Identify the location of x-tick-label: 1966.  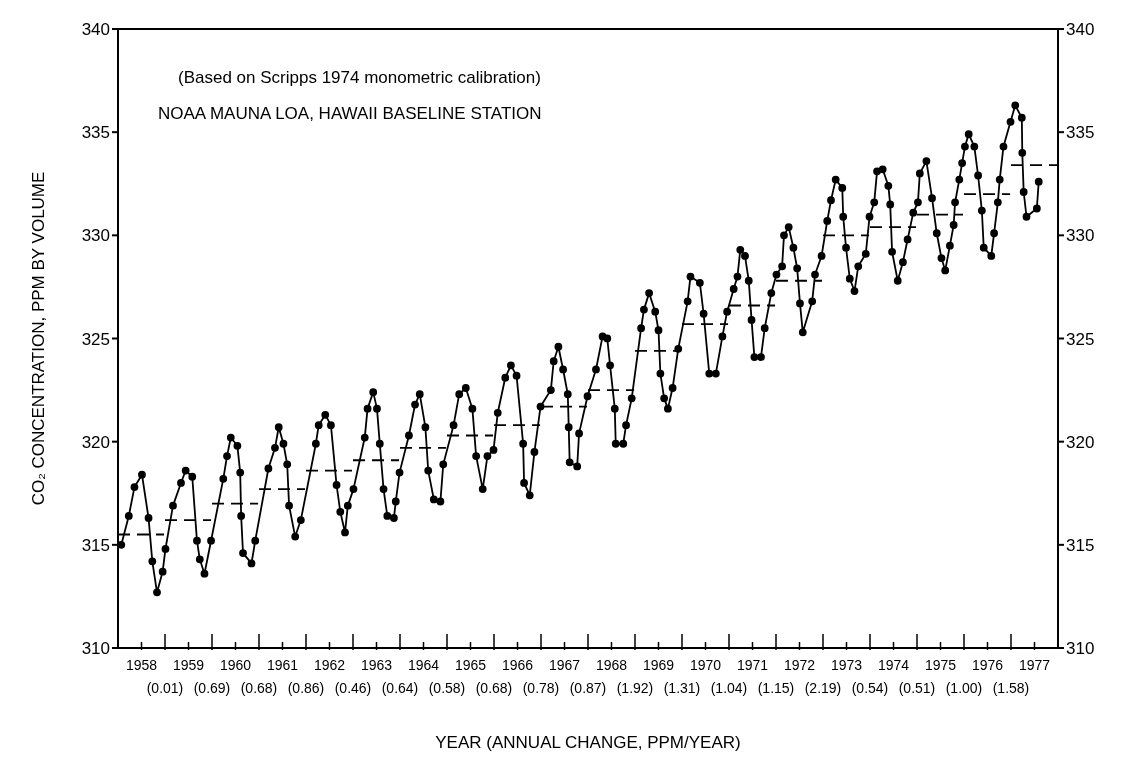
(517, 665).